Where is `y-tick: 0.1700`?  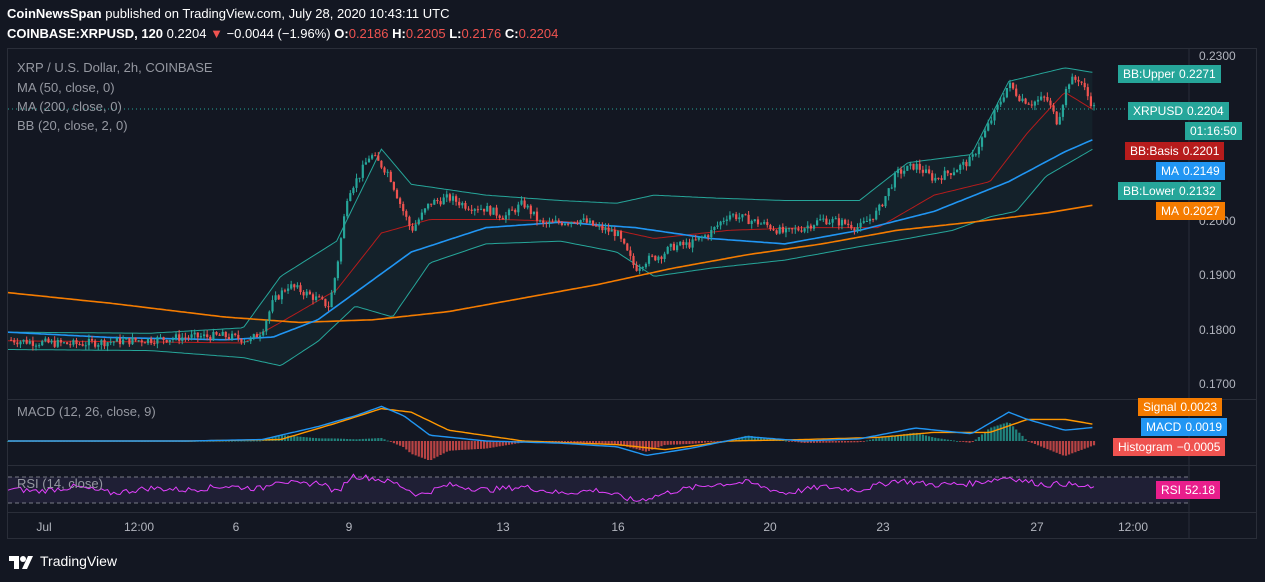 y-tick: 0.1700 is located at coordinates (1217, 384).